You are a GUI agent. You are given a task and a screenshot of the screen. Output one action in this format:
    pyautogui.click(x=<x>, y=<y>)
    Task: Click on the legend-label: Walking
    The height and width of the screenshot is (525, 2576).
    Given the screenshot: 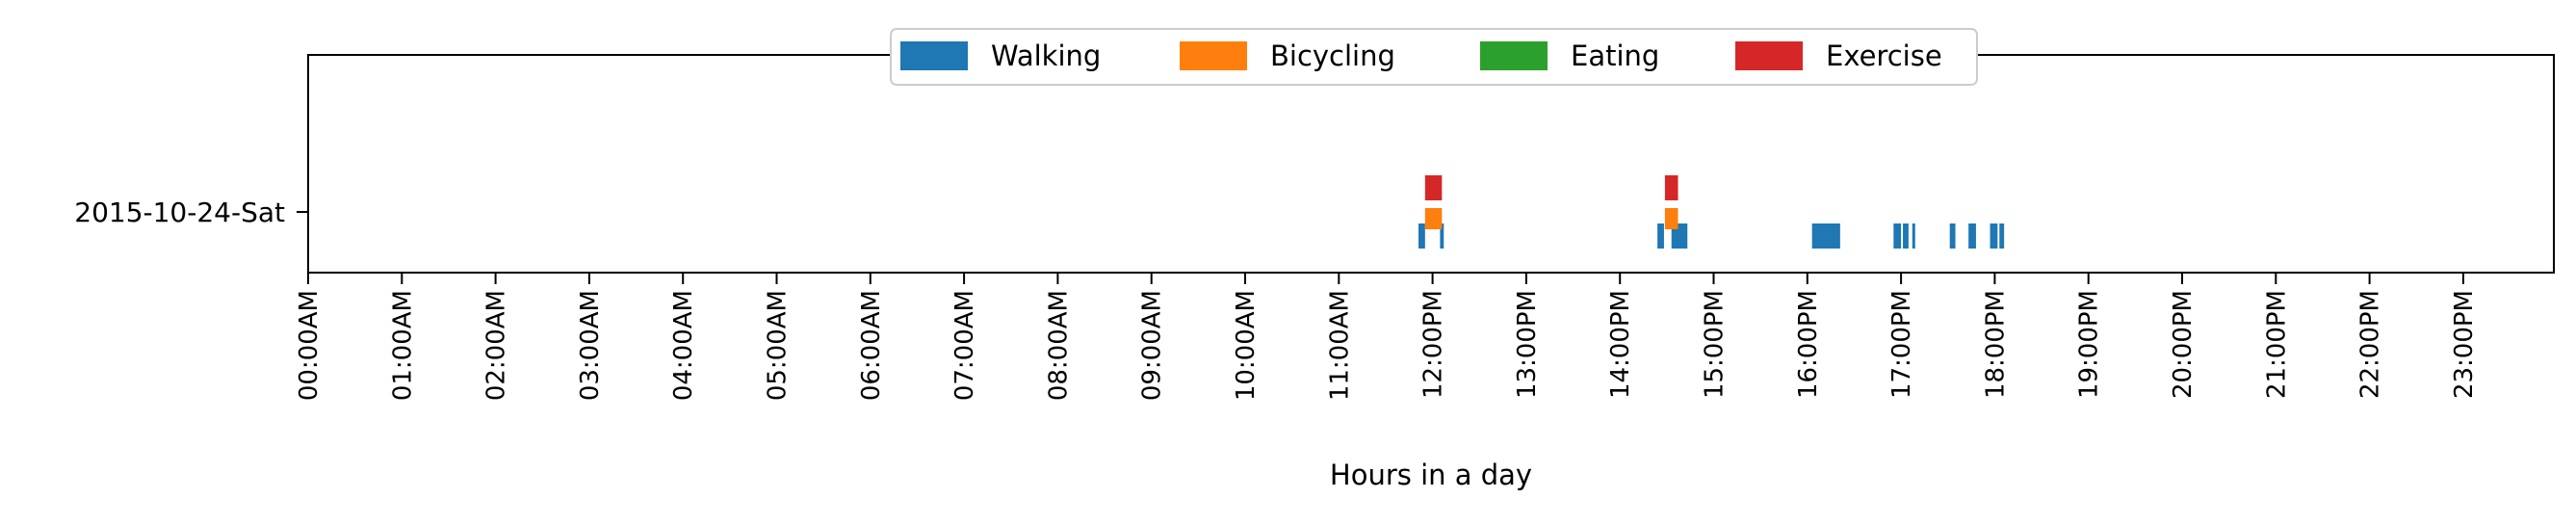 What is the action you would take?
    pyautogui.click(x=1046, y=56)
    